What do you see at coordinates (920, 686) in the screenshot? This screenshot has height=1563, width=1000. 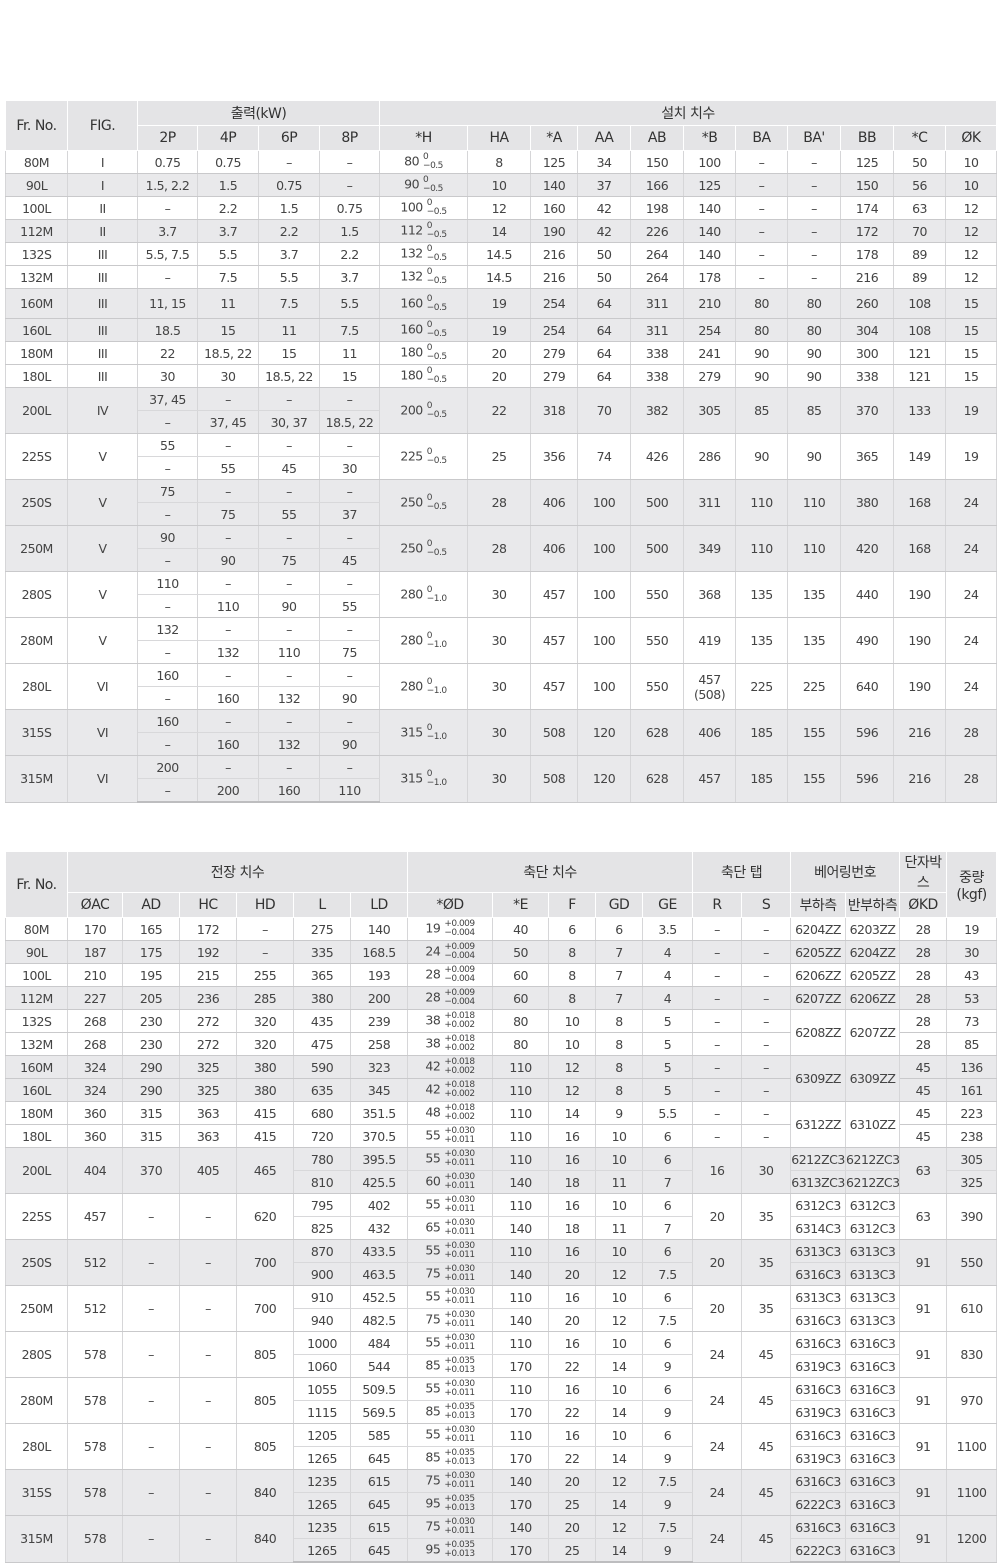 I see `dimension-value: 190` at bounding box center [920, 686].